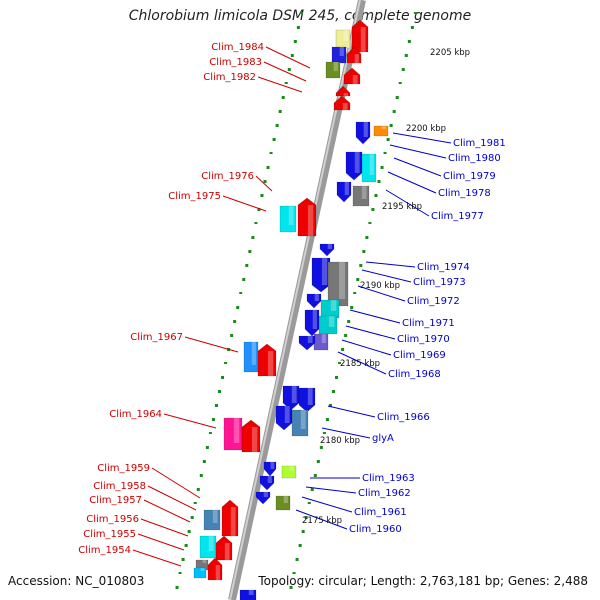 The height and width of the screenshot is (600, 600). What do you see at coordinates (237, 47) in the screenshot?
I see `gene-label-left: Clim_1984` at bounding box center [237, 47].